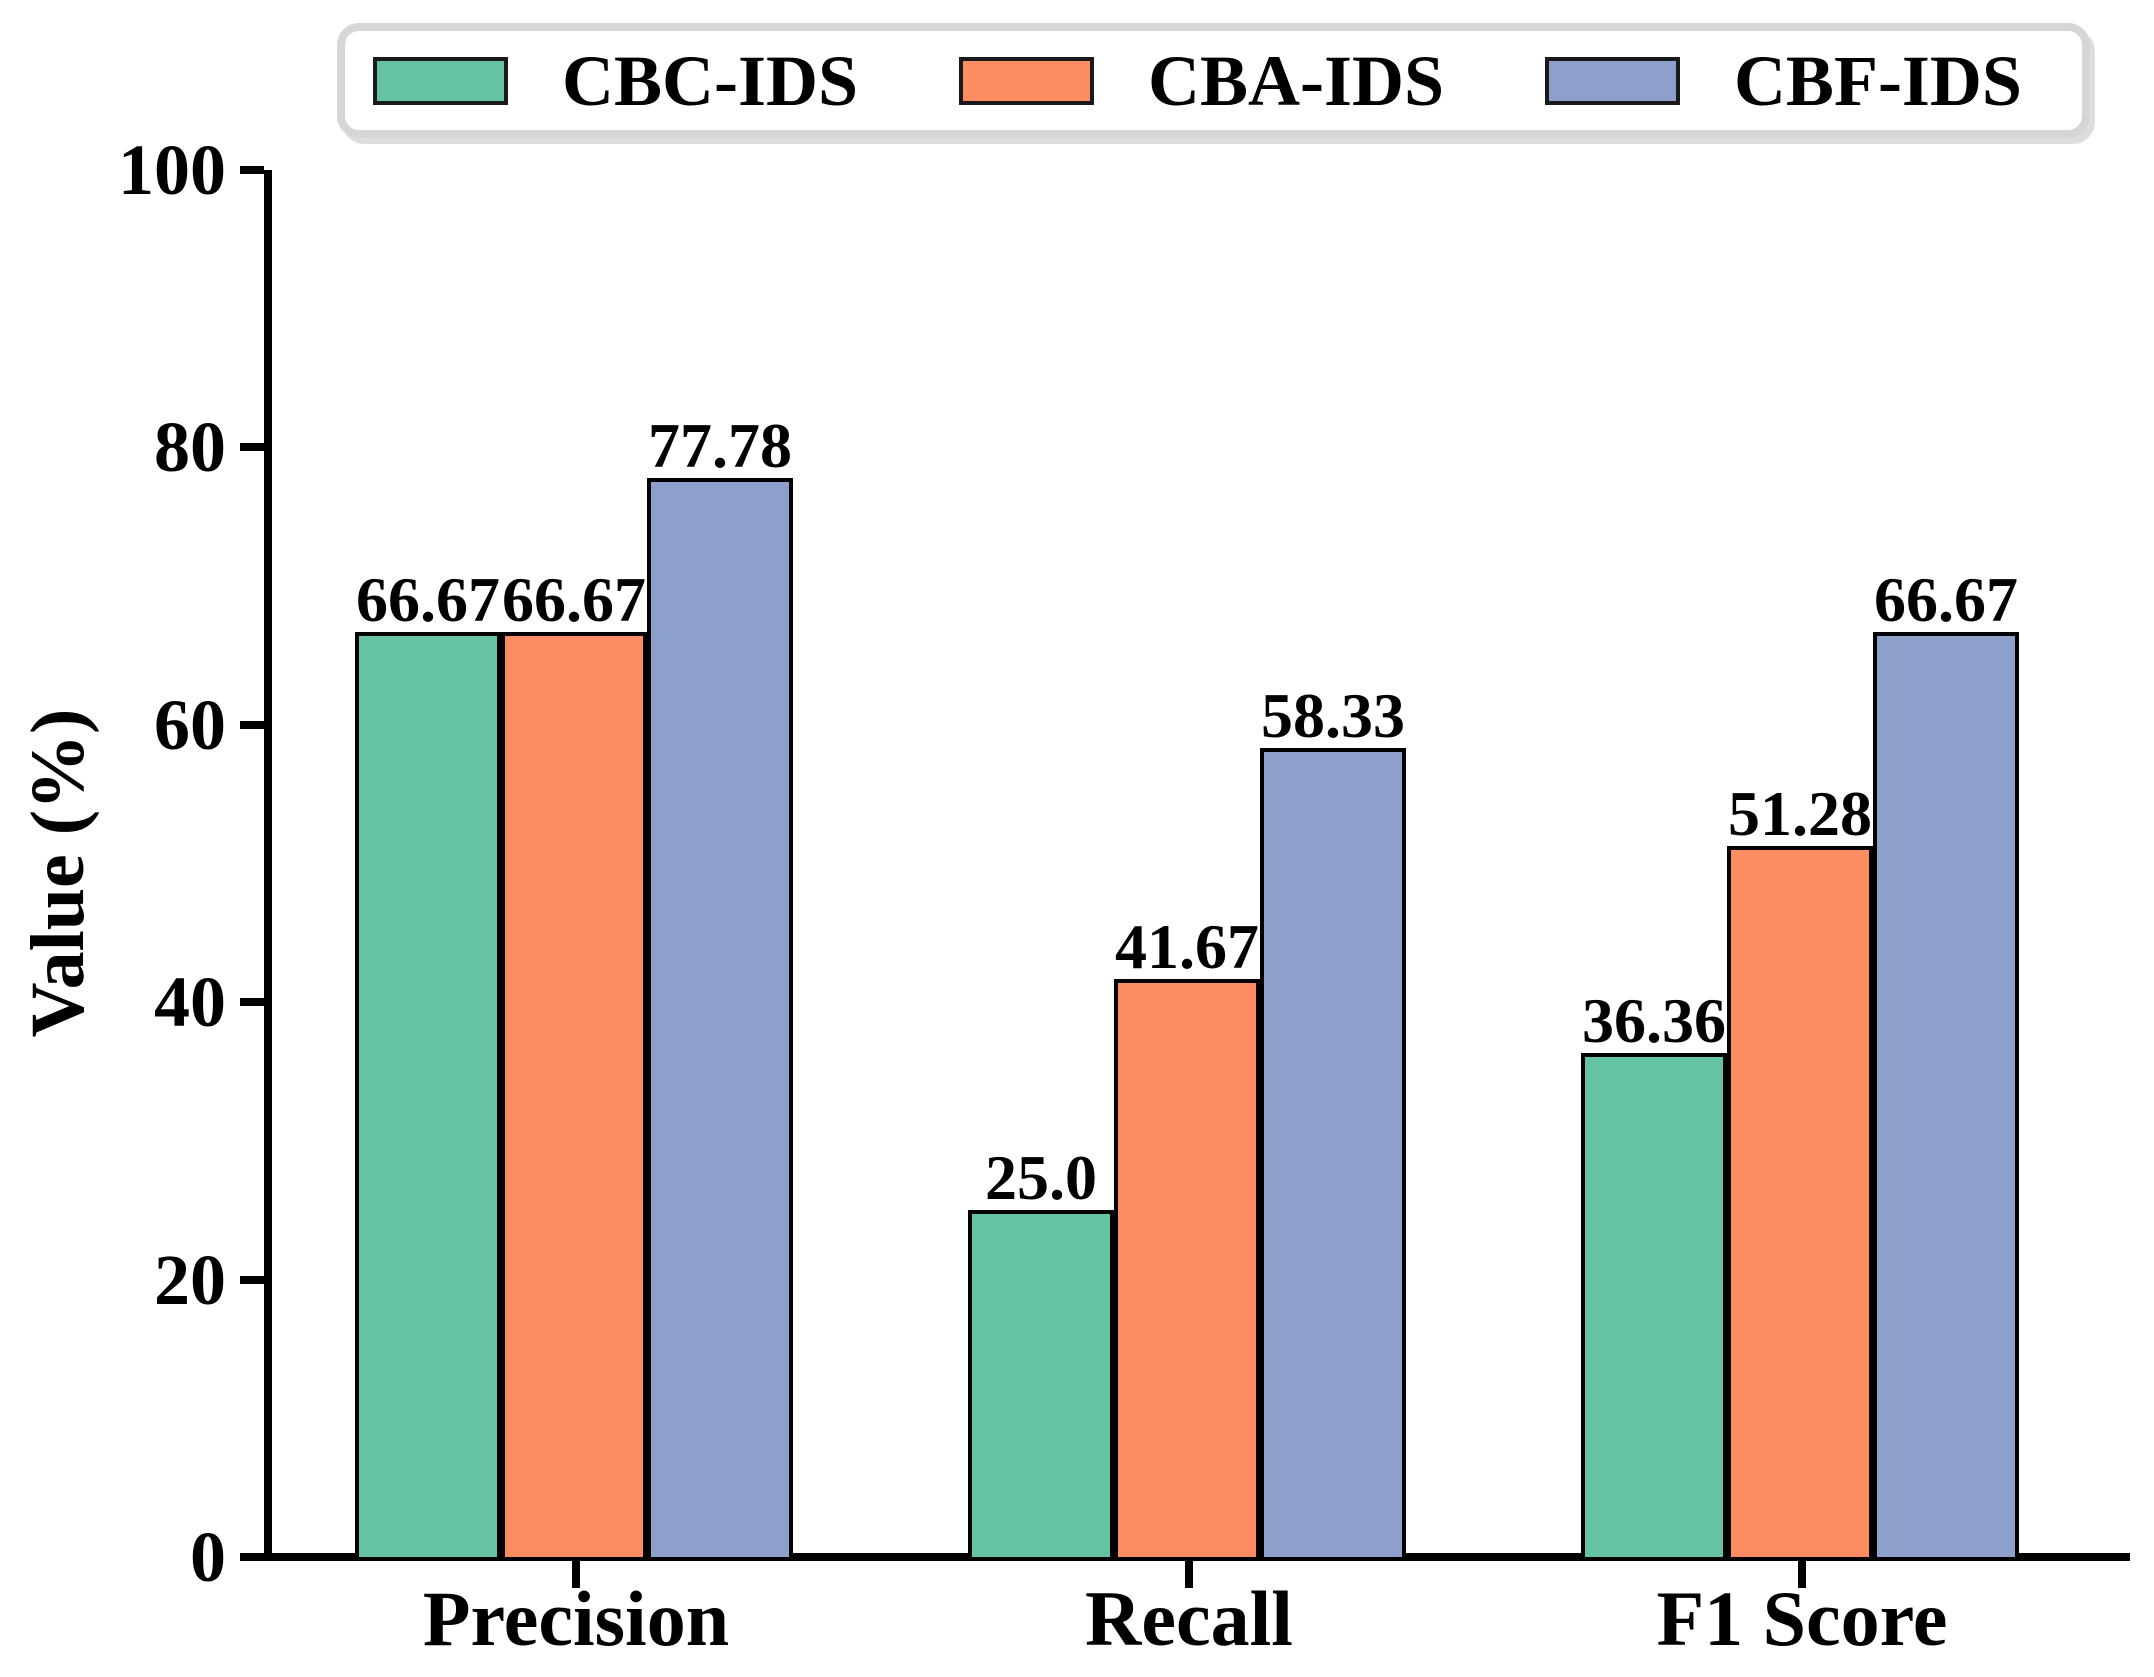 The height and width of the screenshot is (1677, 2154). Describe the element at coordinates (1877, 80) in the screenshot. I see `legend-label: CBF-IDS` at that location.